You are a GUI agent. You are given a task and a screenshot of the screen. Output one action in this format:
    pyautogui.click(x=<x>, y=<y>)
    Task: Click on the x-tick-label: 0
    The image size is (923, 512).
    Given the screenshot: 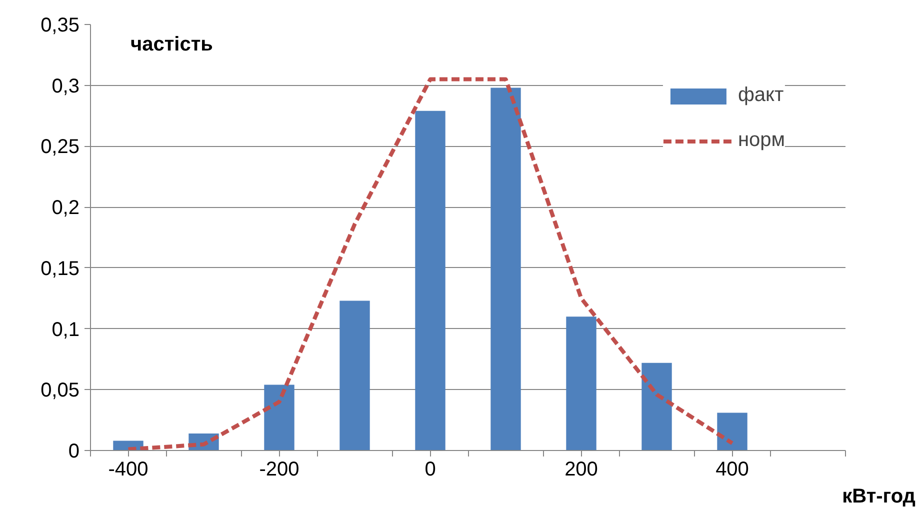 What is the action you would take?
    pyautogui.click(x=430, y=469)
    